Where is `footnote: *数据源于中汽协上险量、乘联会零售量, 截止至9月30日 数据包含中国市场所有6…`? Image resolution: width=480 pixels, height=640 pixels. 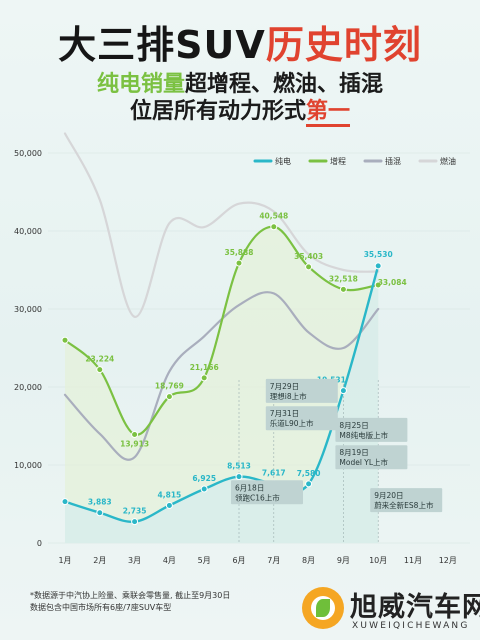 footnote: *数据源于中汽协上险量、乘联会零售量, 截止至9月30日 数据包含中国市场所有6… is located at coordinates (130, 602).